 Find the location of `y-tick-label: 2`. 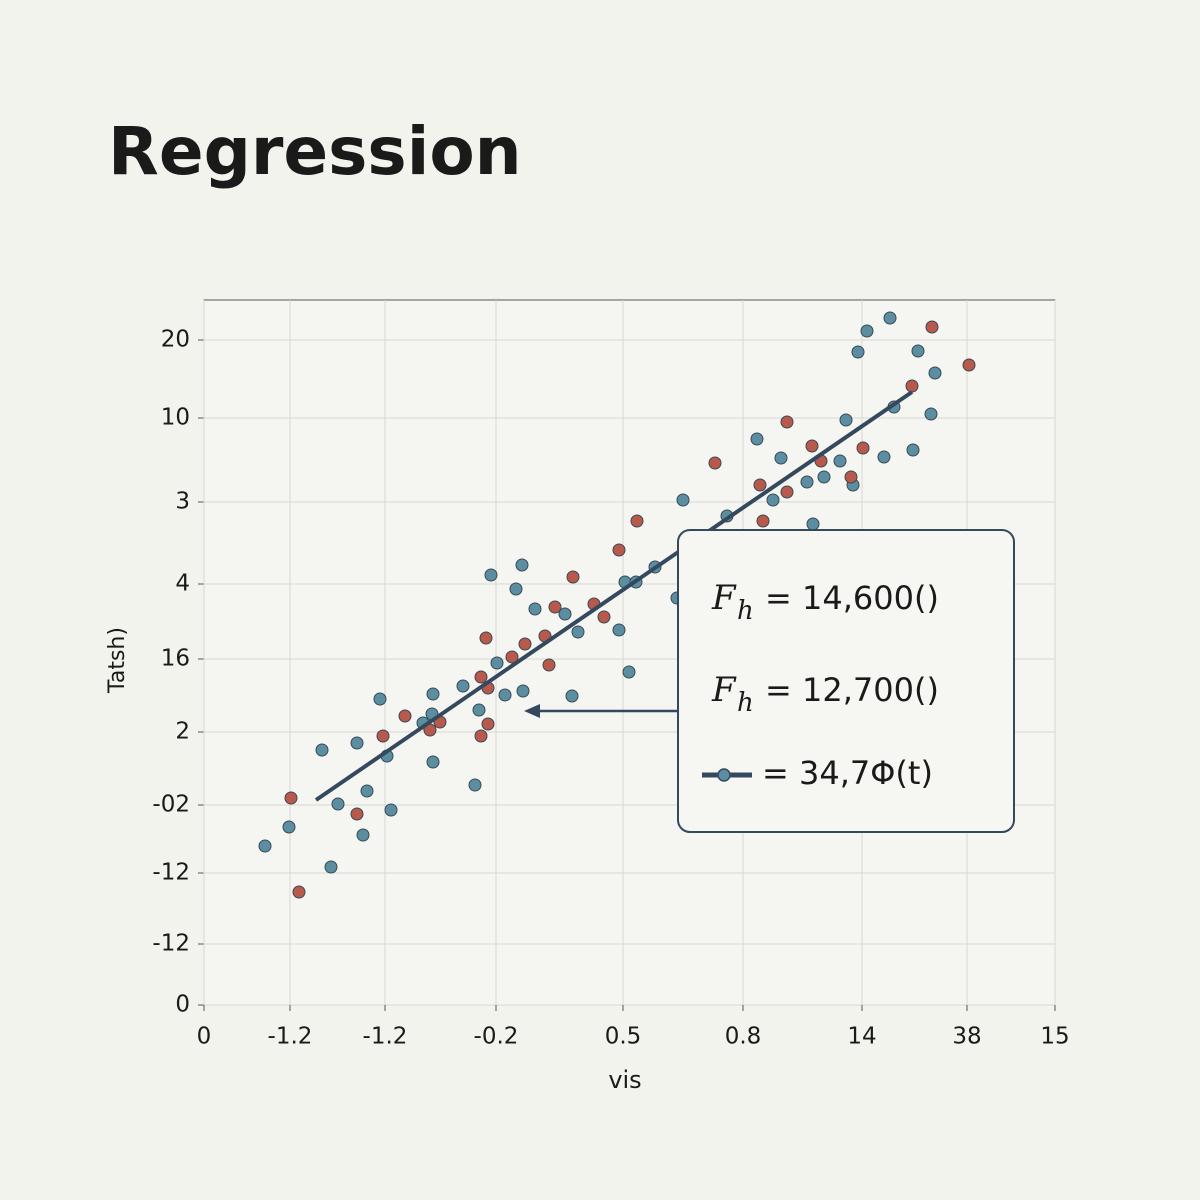

y-tick-label: 2 is located at coordinates (182, 732).